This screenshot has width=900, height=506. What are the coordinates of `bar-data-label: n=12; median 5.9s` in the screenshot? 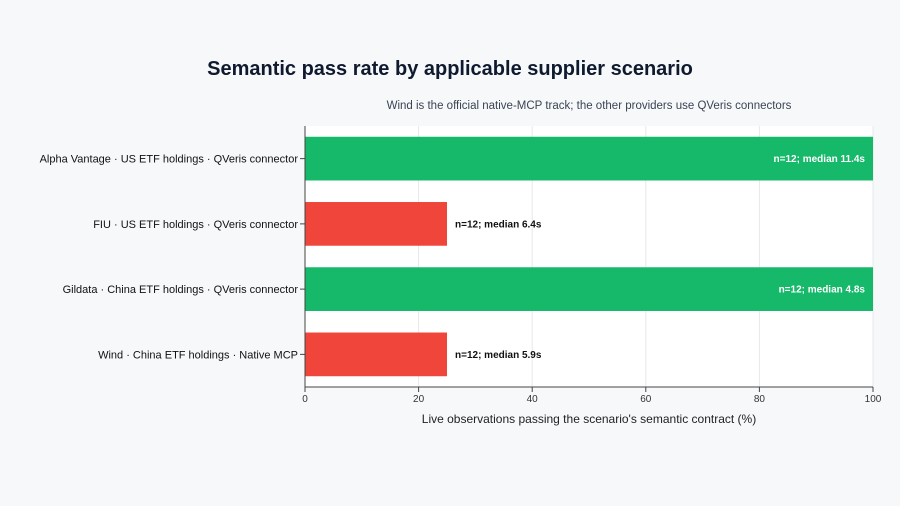 It's located at (498, 355).